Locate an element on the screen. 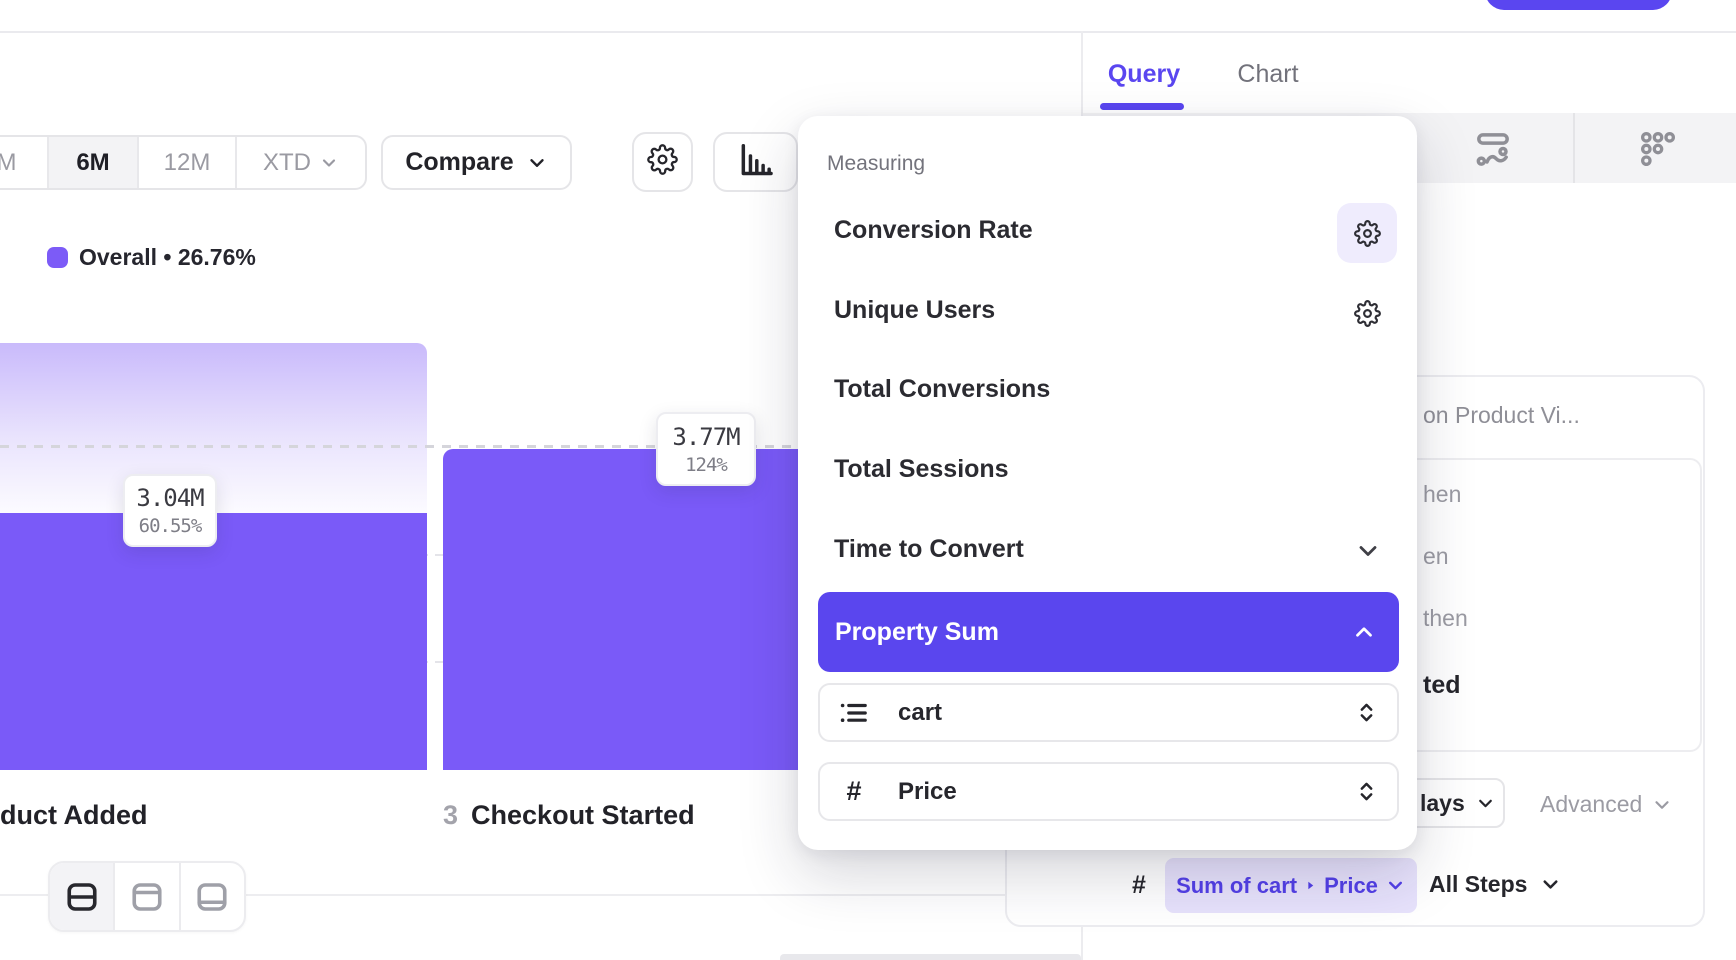 Image resolution: width=1736 pixels, height=960 pixels. split-top-icon is located at coordinates (147, 896).